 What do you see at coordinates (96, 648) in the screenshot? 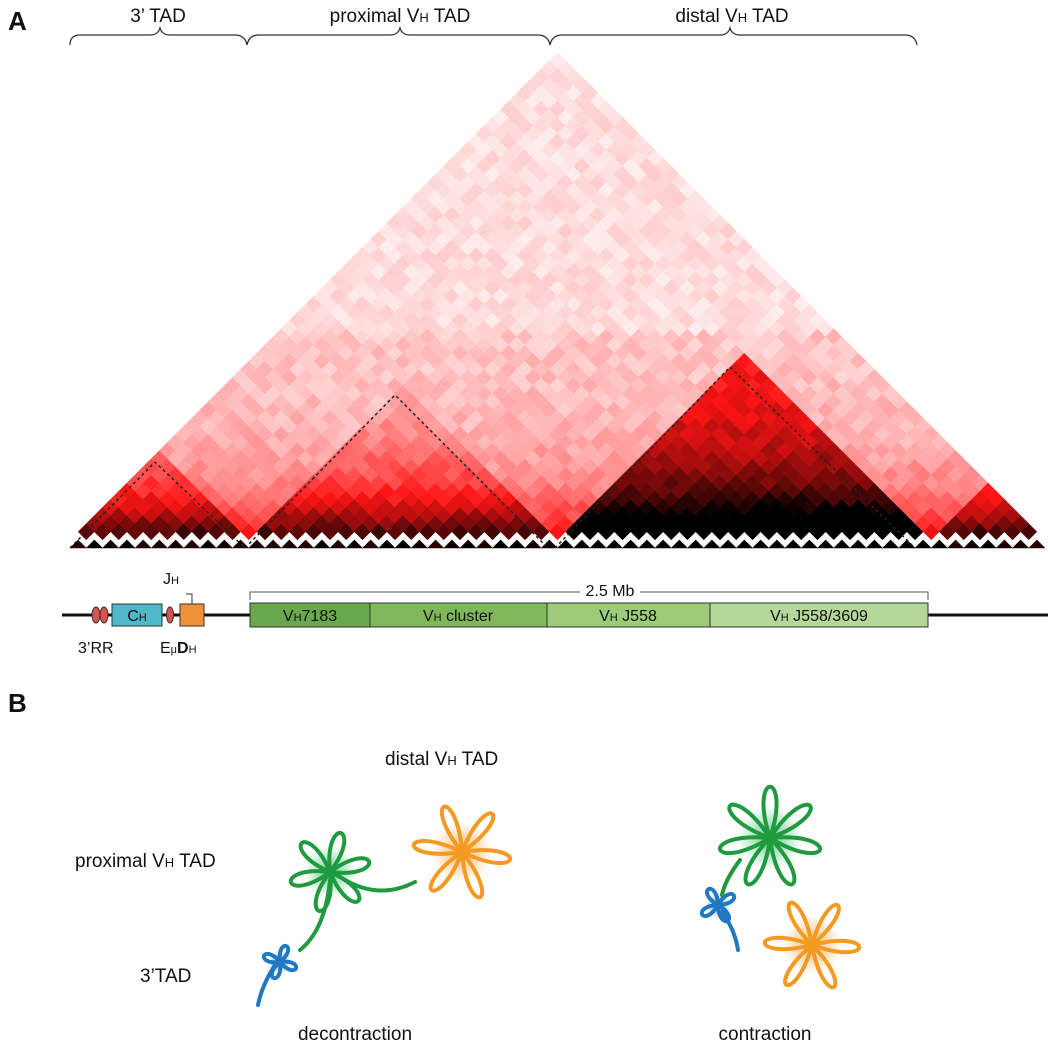
I see `rr-label: 3’RR` at bounding box center [96, 648].